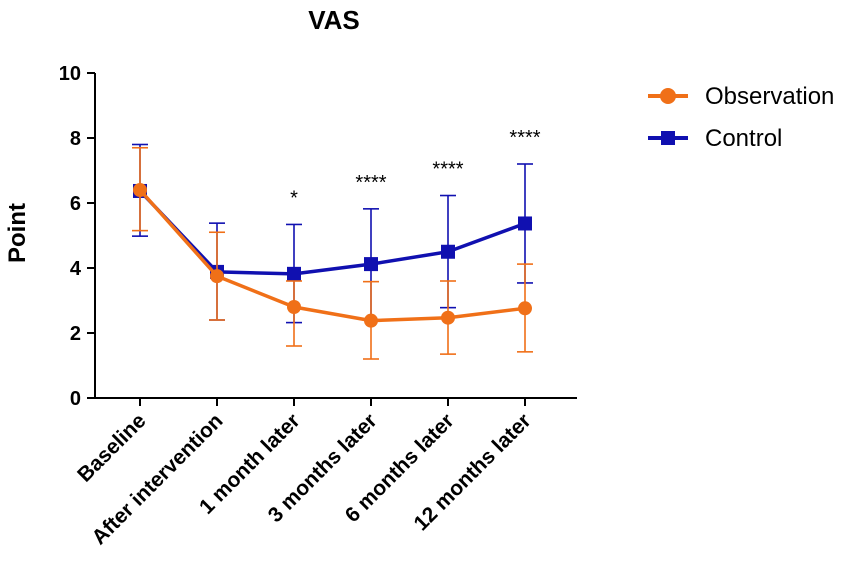 Image resolution: width=851 pixels, height=584 pixels. What do you see at coordinates (76, 269) in the screenshot?
I see `y-tick-label: 4` at bounding box center [76, 269].